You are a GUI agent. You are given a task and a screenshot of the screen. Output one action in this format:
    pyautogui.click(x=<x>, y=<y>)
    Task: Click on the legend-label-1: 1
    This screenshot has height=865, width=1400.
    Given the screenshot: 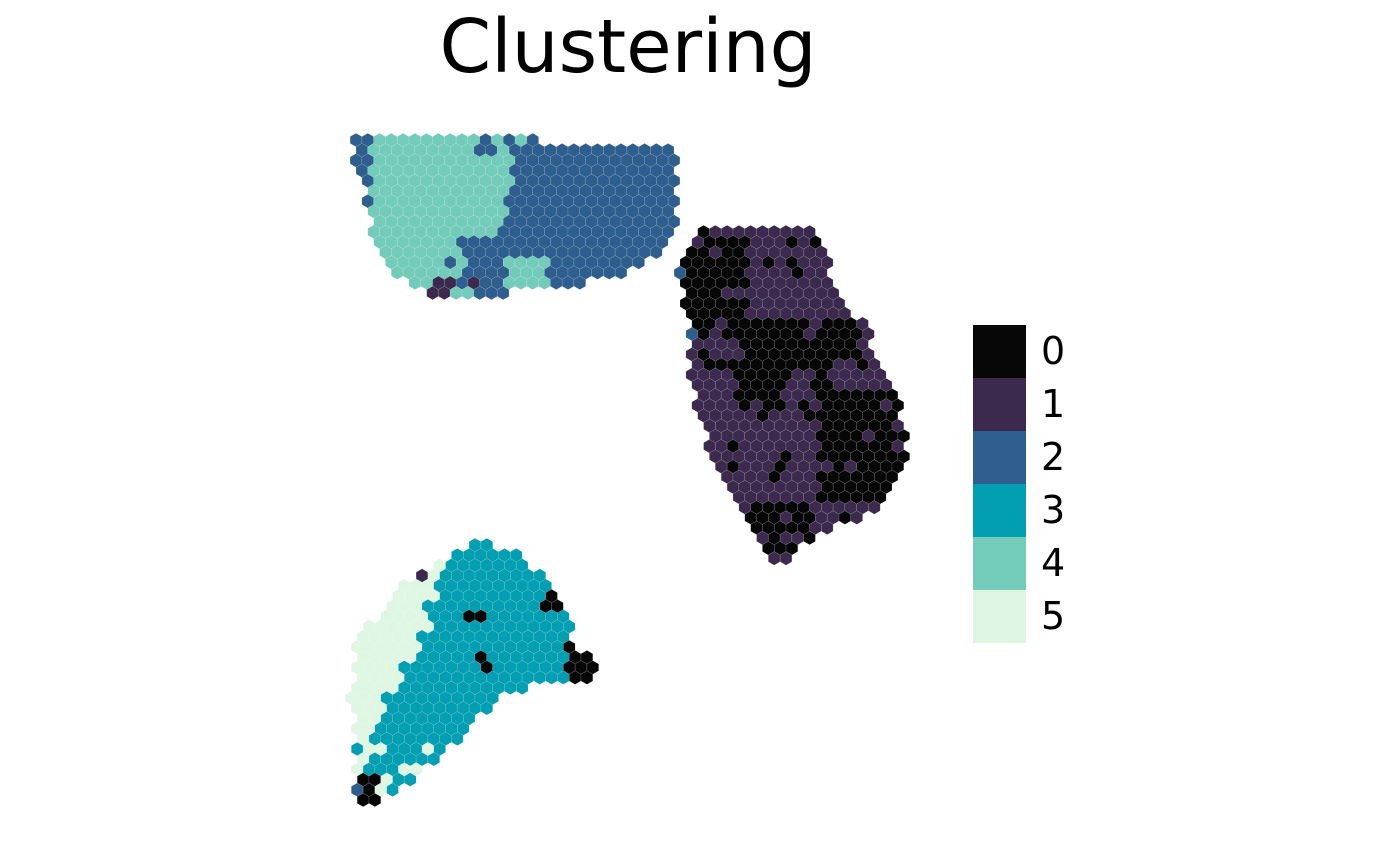 What is the action you would take?
    pyautogui.click(x=1053, y=404)
    